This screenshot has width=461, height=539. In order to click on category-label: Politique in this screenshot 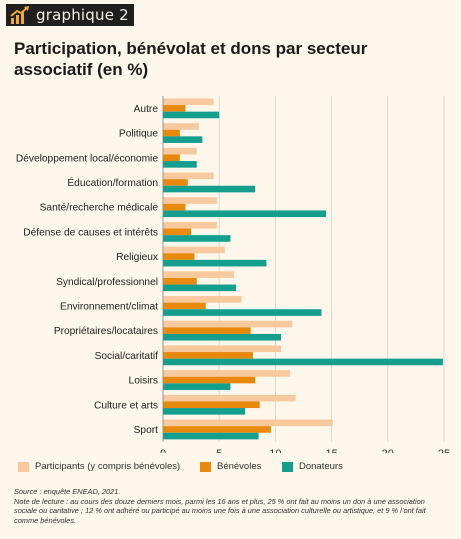, I will do `click(138, 134)`.